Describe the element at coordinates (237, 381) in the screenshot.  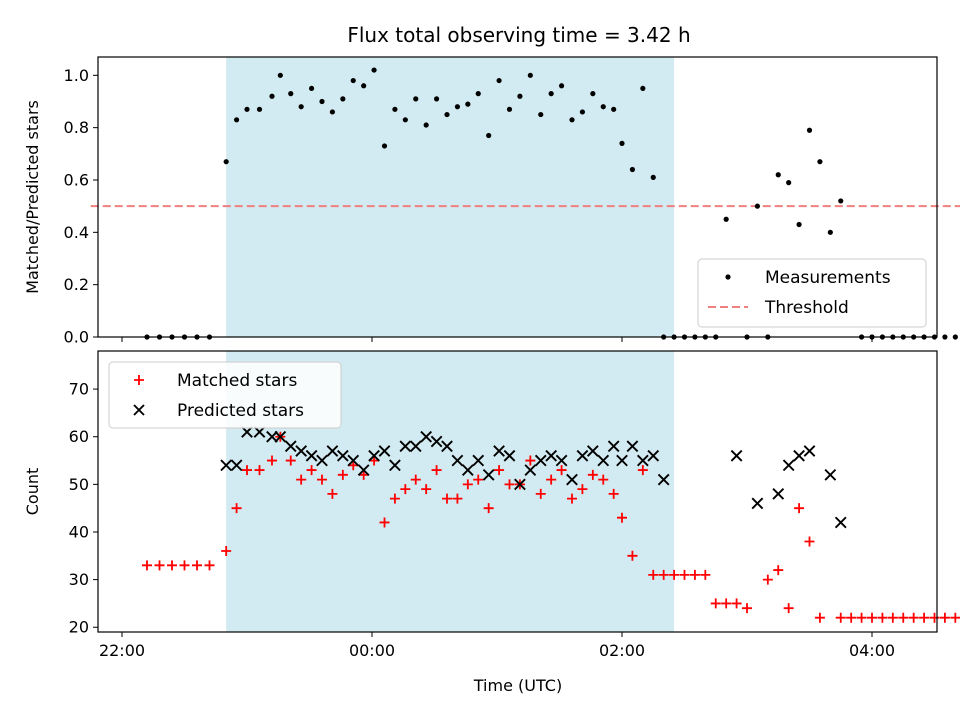
I see `legend-matched-label: Matched stars` at that location.